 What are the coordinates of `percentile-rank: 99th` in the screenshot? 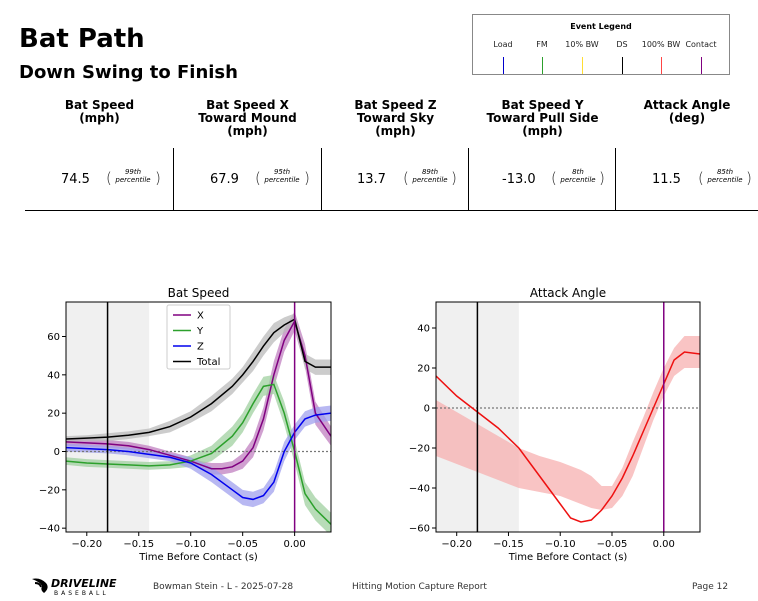 It's located at (133, 172).